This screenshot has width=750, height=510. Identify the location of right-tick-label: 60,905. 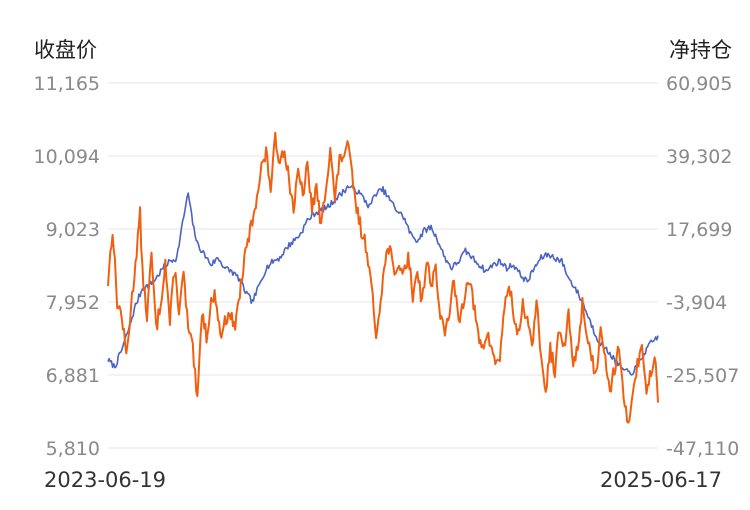
(699, 84).